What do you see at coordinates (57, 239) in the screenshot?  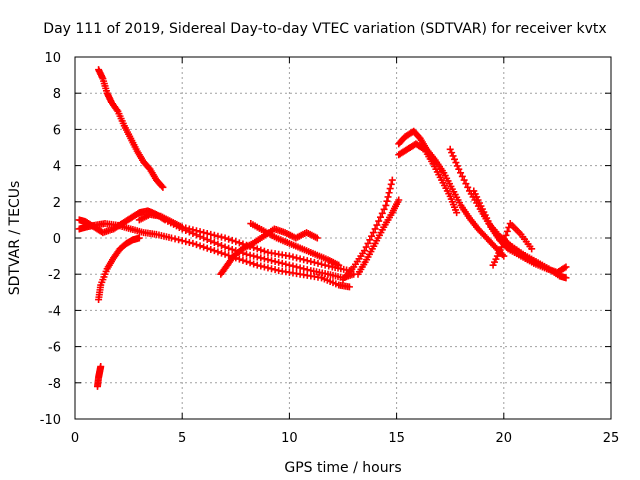 I see `y-tick-label: 0` at bounding box center [57, 239].